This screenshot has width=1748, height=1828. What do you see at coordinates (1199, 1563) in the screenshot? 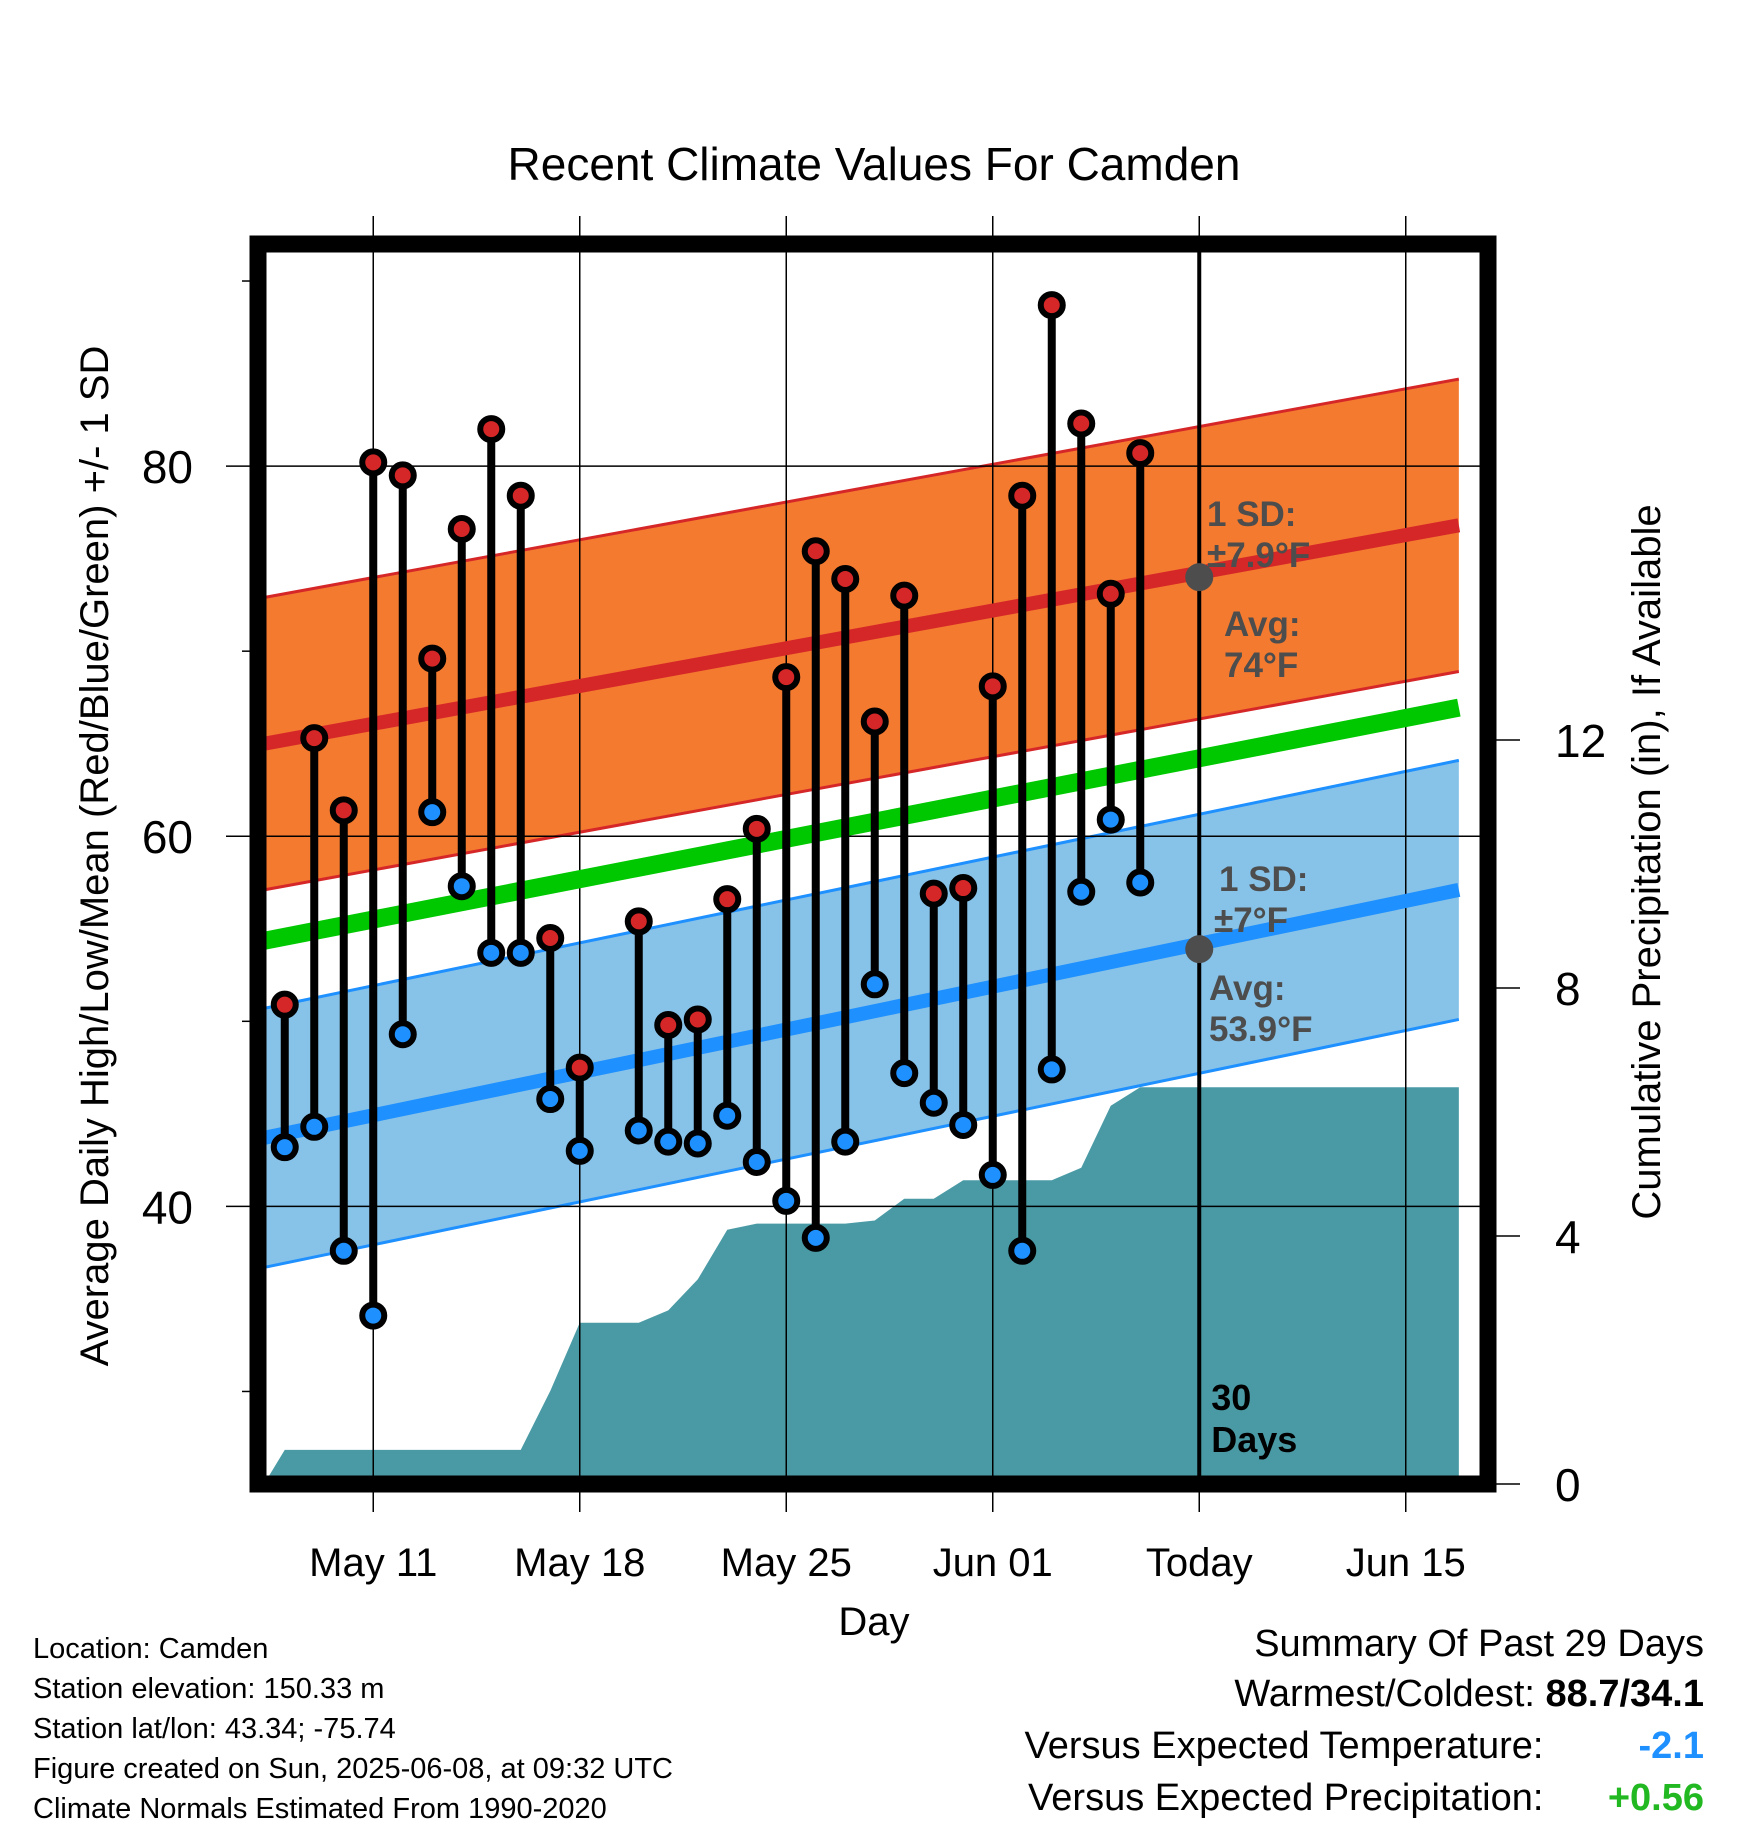
I see `x-tick-label: Today` at bounding box center [1199, 1563].